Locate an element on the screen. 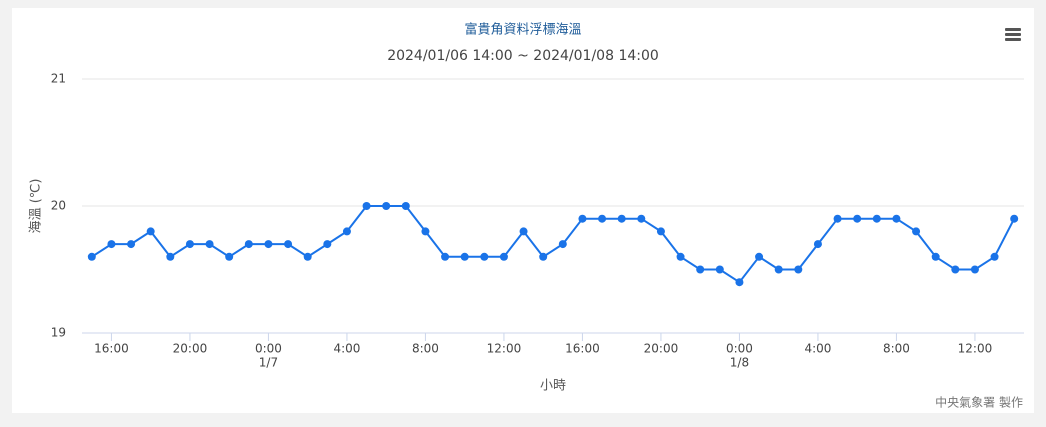 This screenshot has height=427, width=1046. y-tick-label: 21 is located at coordinates (58, 79).